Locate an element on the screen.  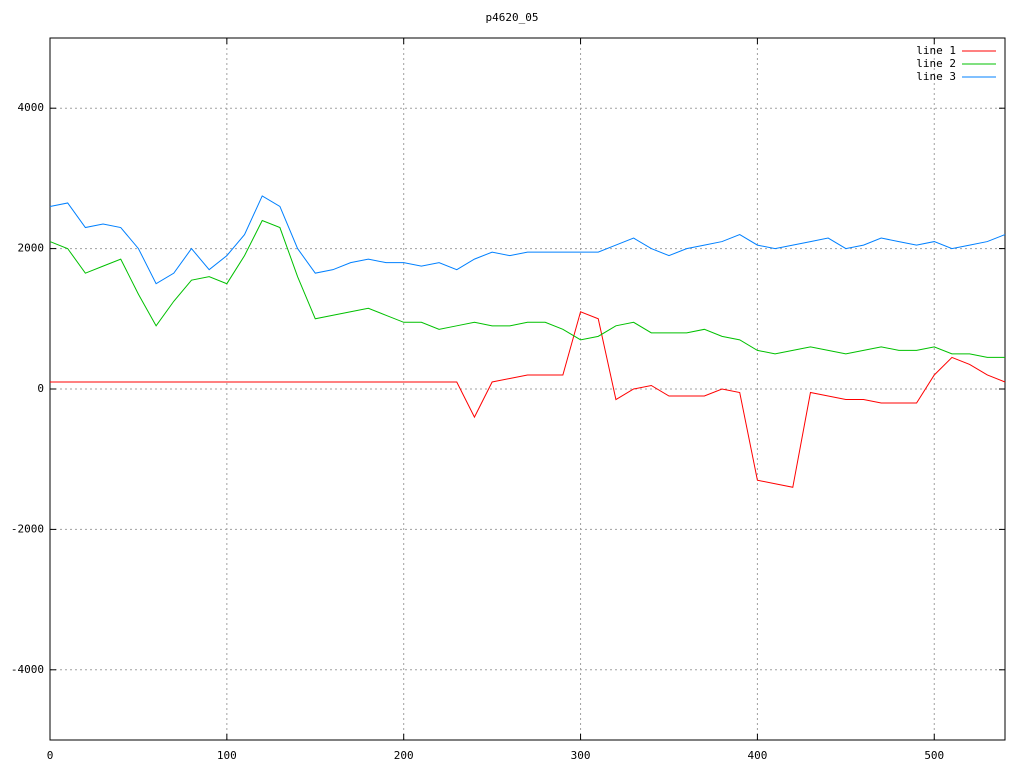
data-line is located at coordinates (527, 240).